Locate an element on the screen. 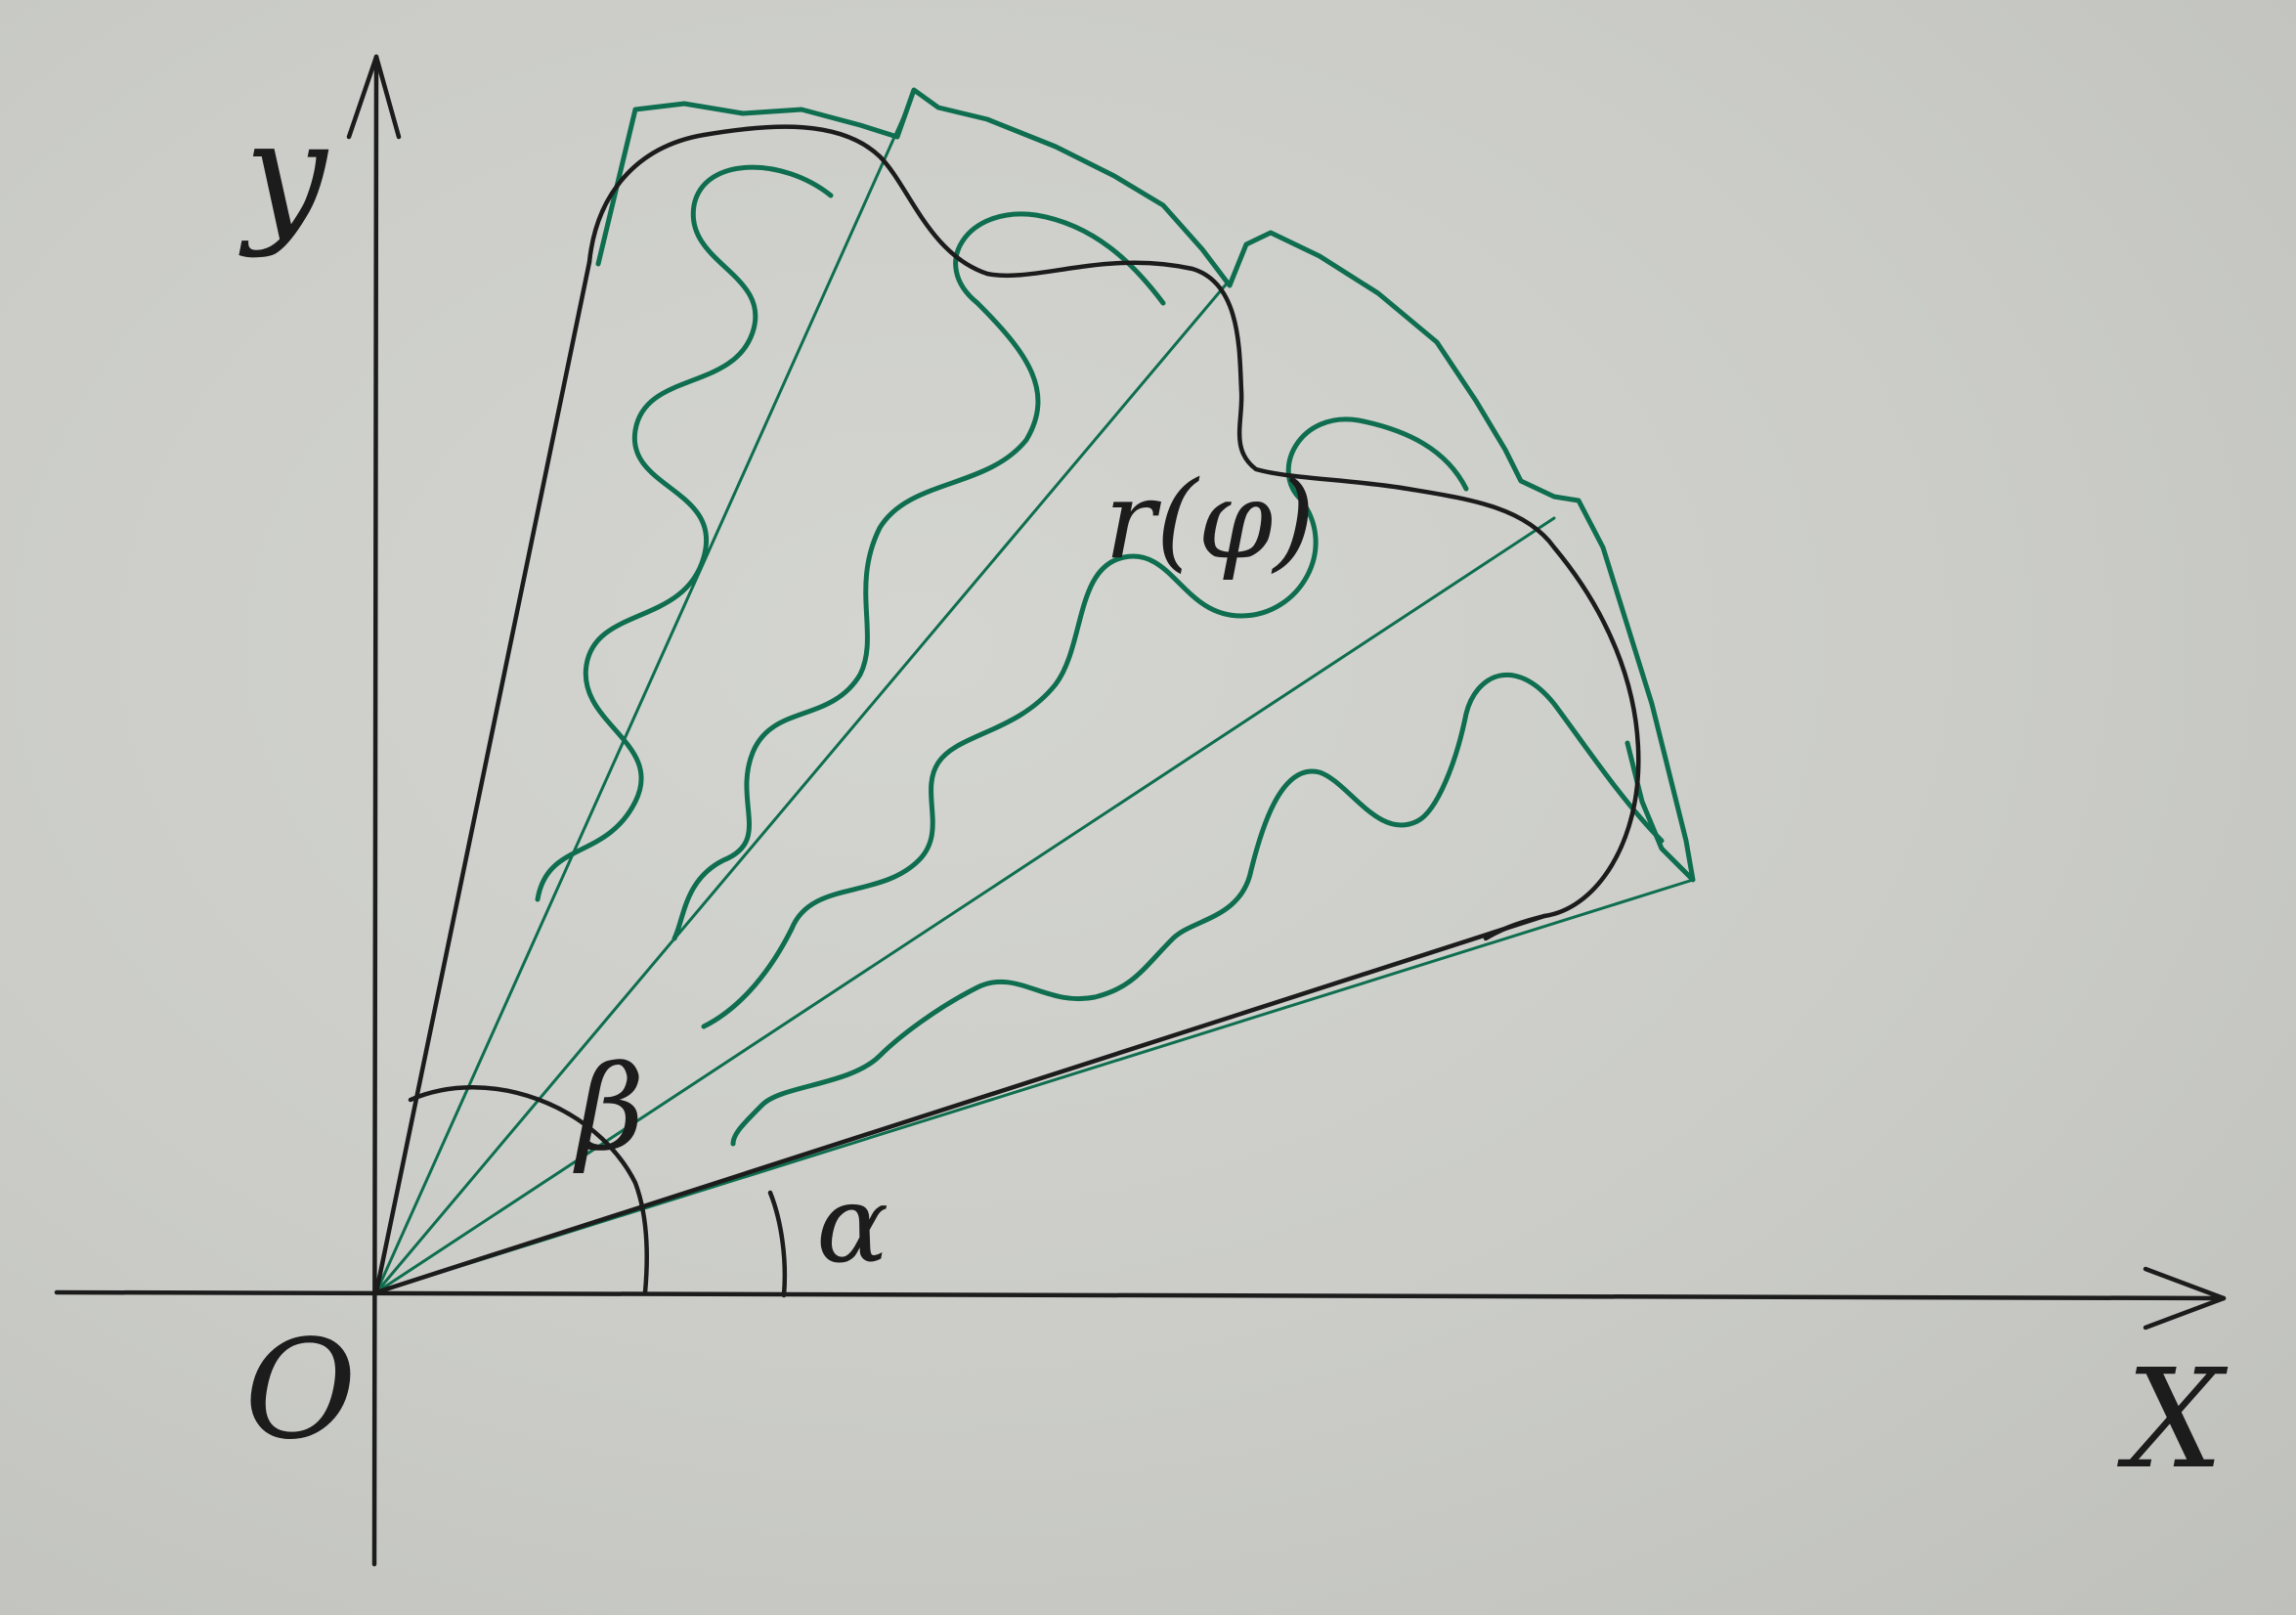  x-axis-label: X is located at coordinates (2172, 1420).